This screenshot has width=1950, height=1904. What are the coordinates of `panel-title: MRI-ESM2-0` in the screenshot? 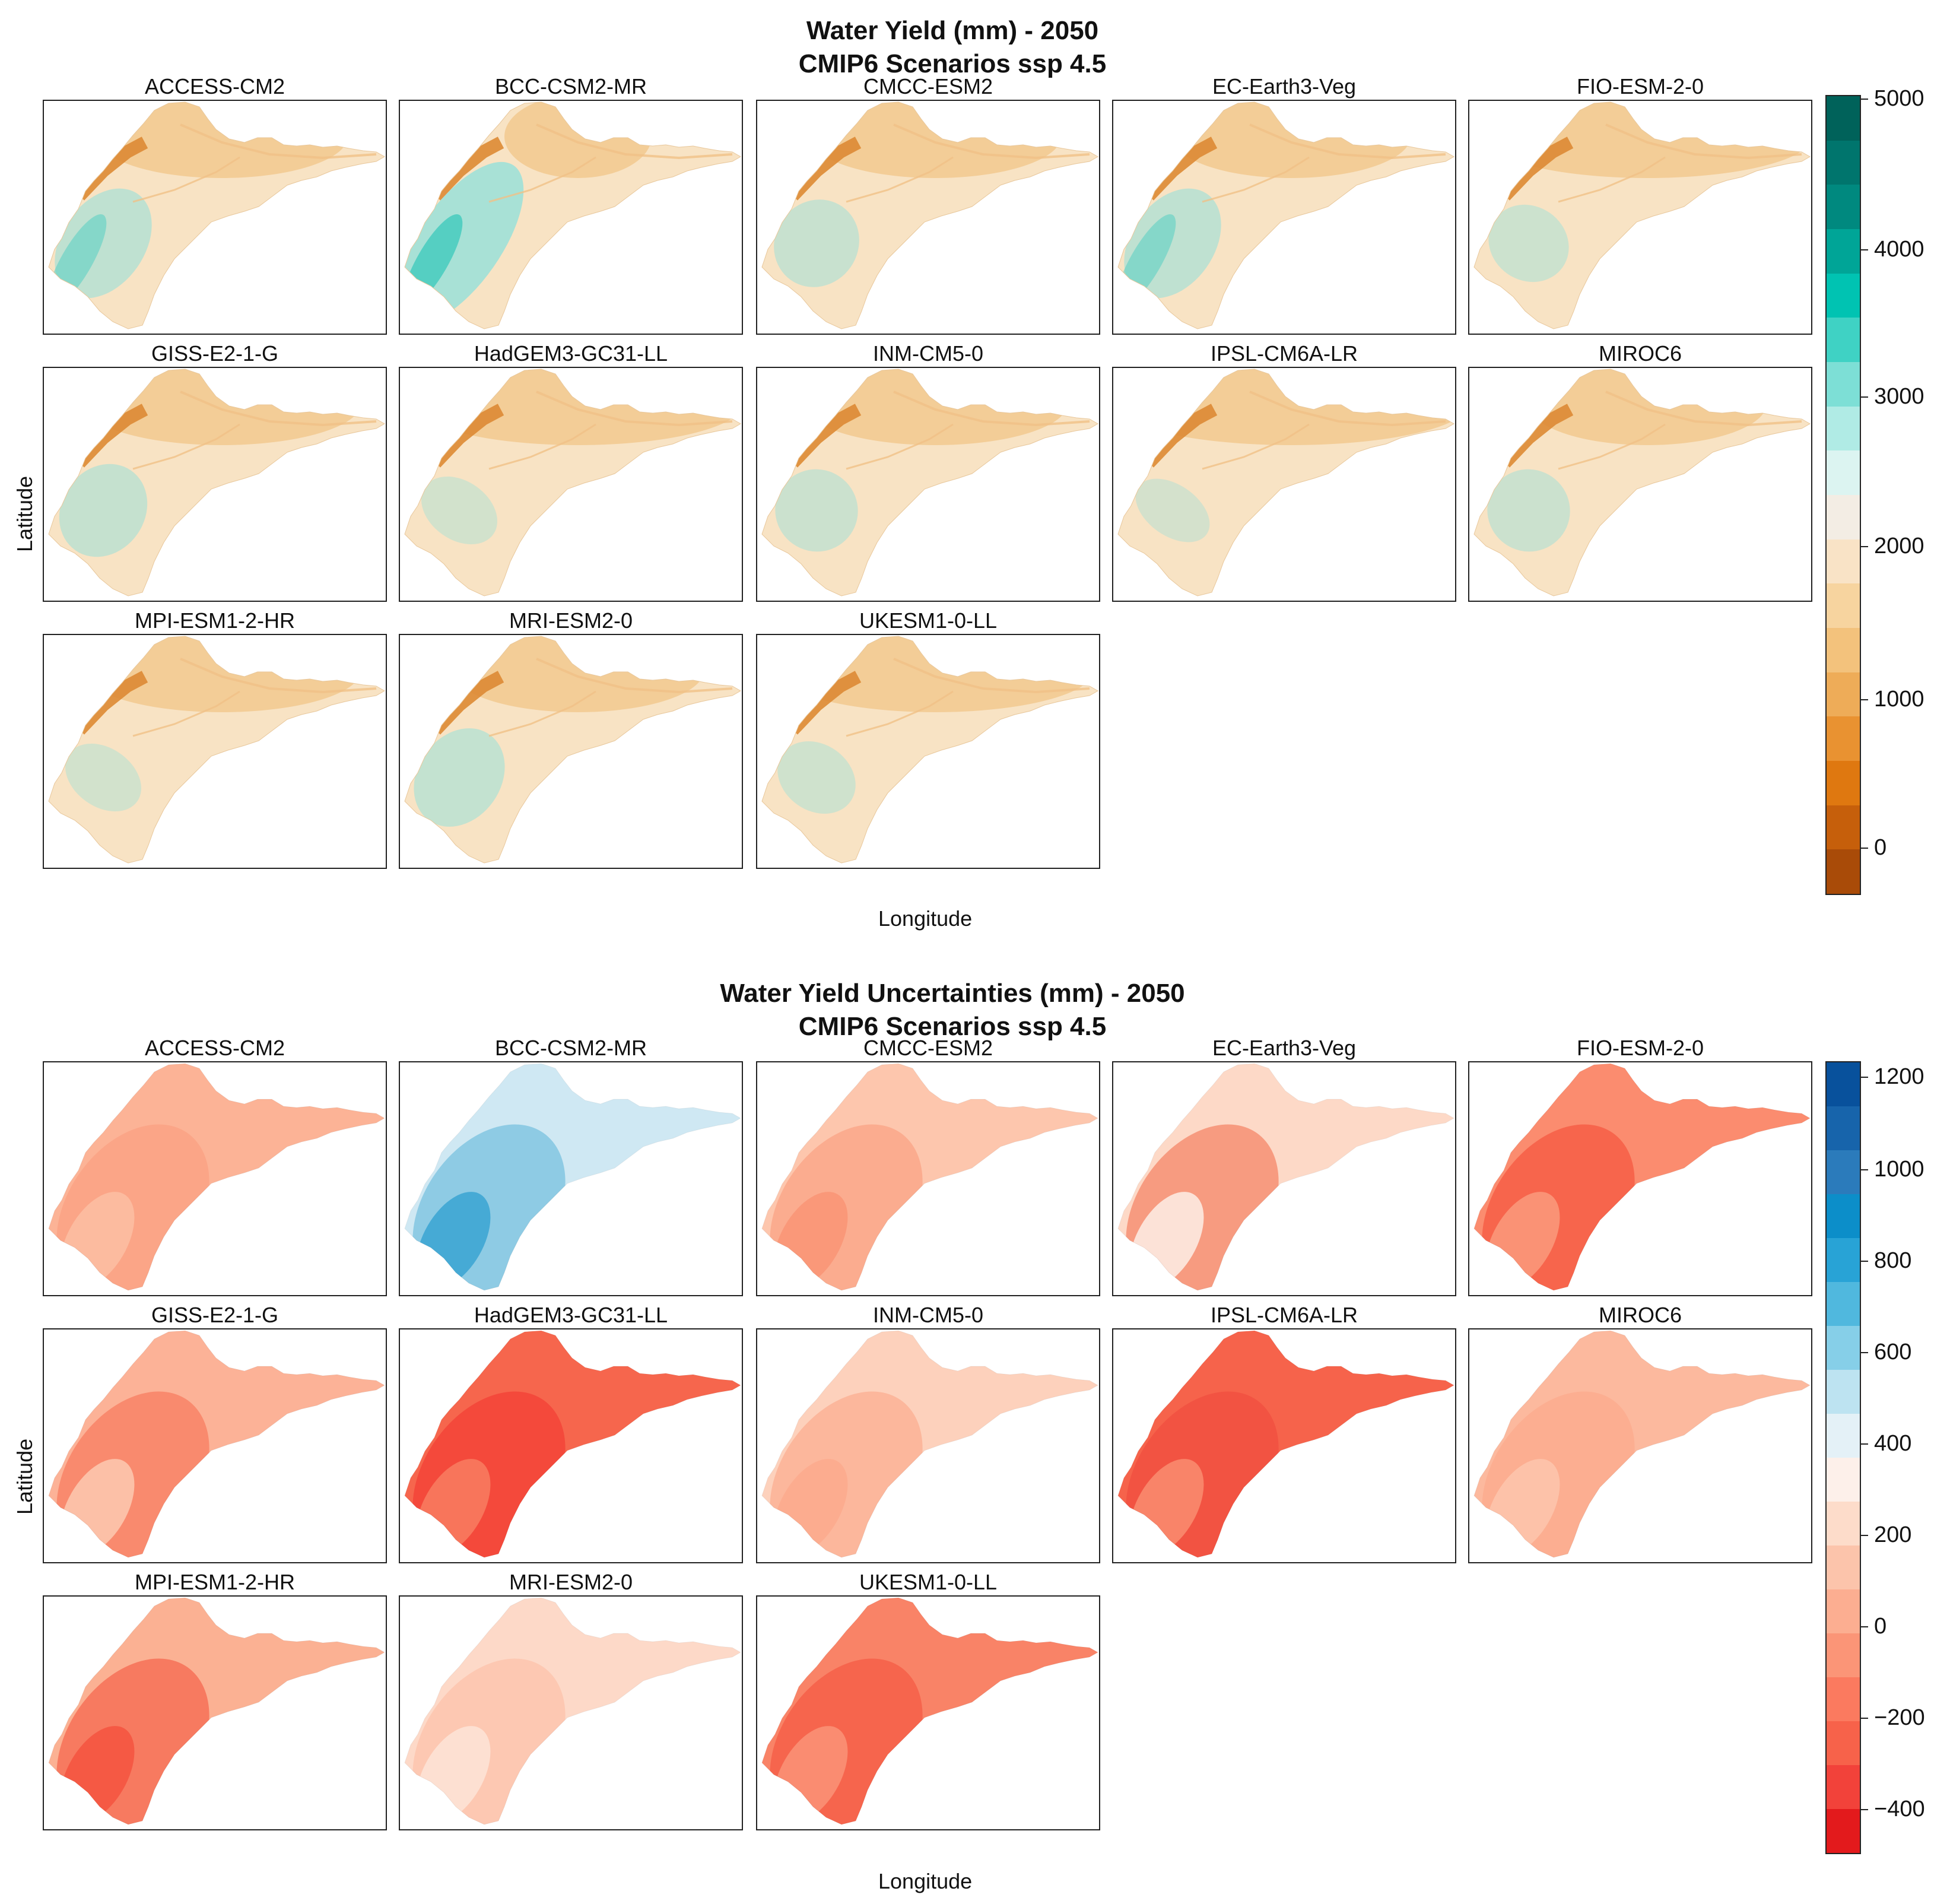 It's located at (571, 1582).